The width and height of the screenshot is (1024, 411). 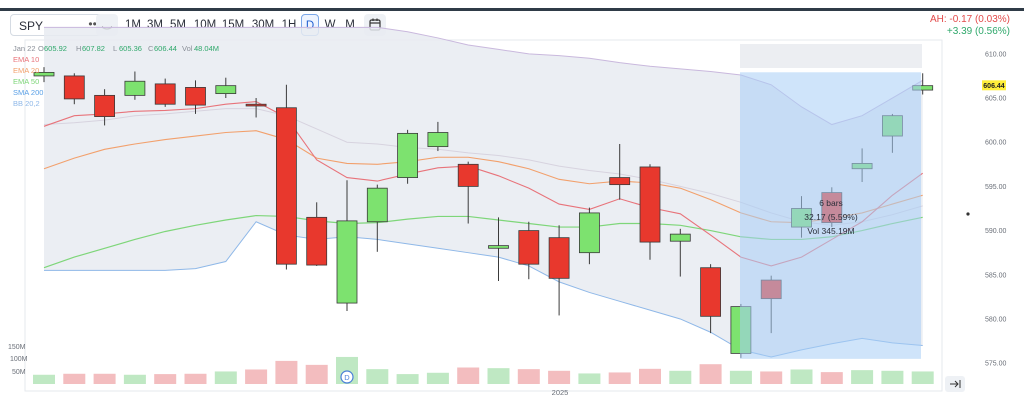 What do you see at coordinates (996, 143) in the screenshot?
I see `y-axis-tick: 600.00` at bounding box center [996, 143].